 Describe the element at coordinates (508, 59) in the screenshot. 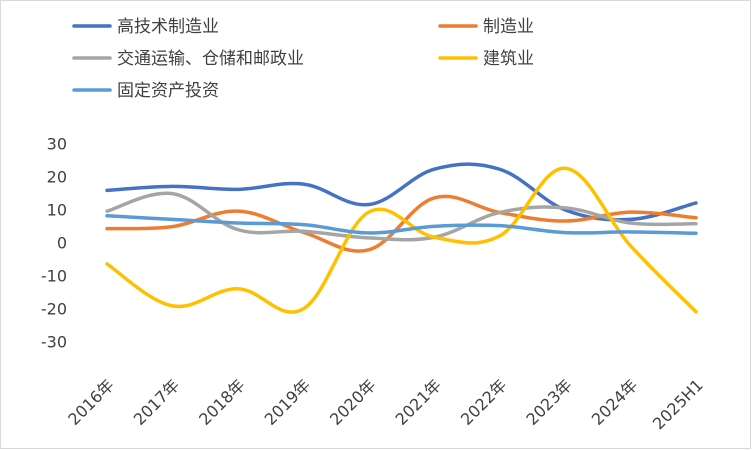

I see `legend-label: 建筑业` at that location.